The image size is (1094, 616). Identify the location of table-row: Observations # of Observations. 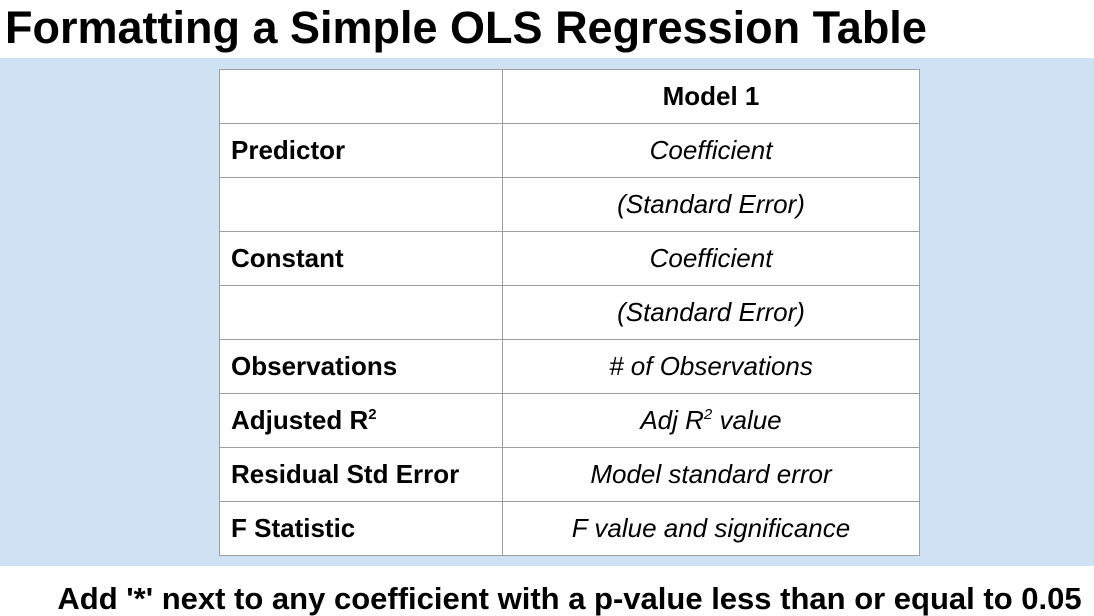
(569, 366).